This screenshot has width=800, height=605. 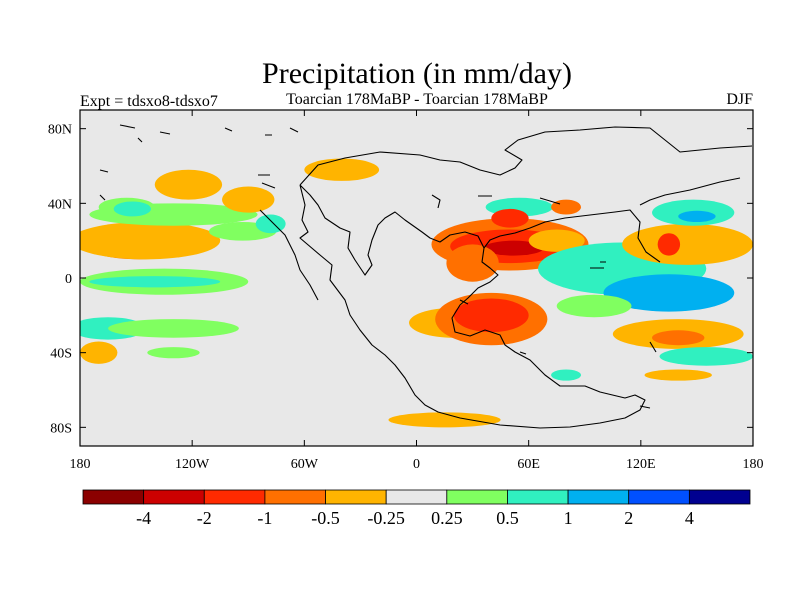 What do you see at coordinates (641, 464) in the screenshot?
I see `x-tick-label-5: 120E` at bounding box center [641, 464].